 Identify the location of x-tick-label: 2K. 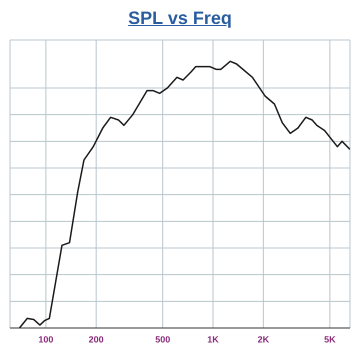
(264, 339).